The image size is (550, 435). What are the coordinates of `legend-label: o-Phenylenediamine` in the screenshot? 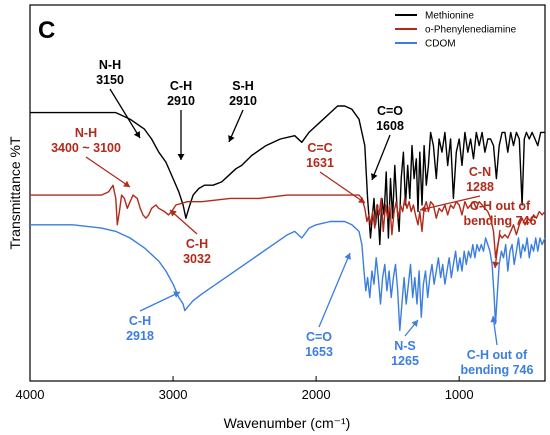 It's located at (471, 30).